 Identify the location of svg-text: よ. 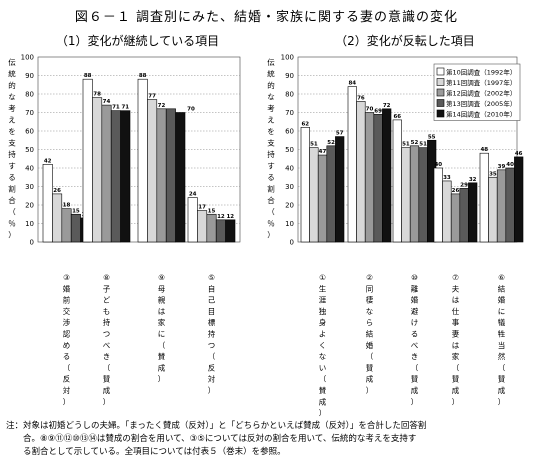
(323, 334).